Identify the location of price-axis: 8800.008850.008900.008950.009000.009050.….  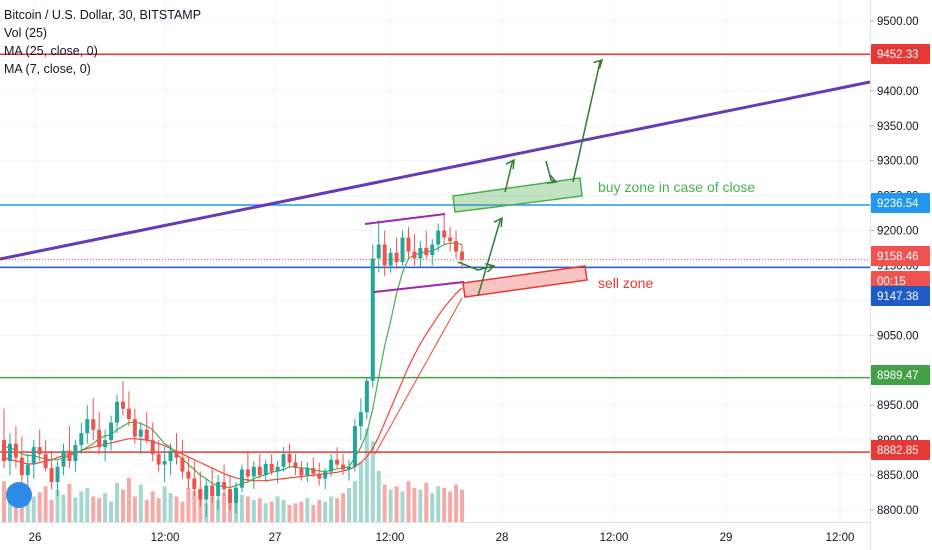
(901, 275).